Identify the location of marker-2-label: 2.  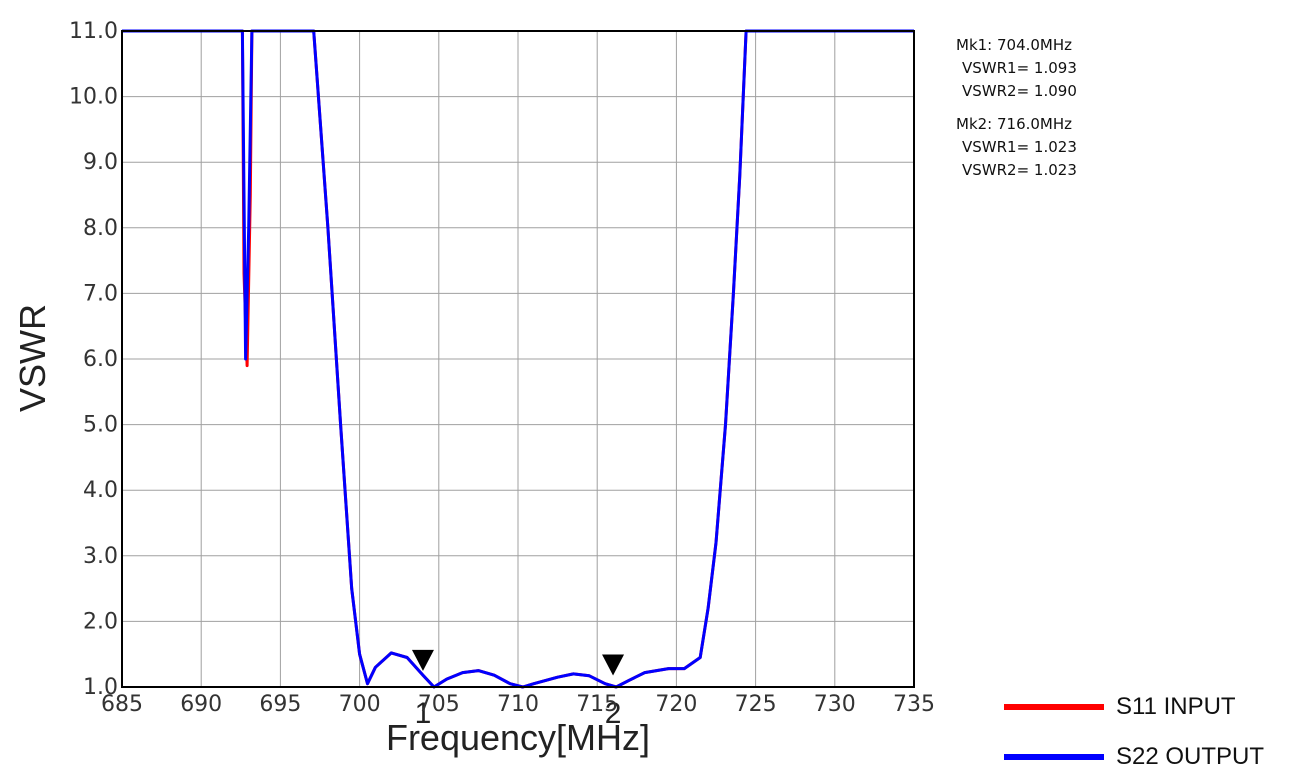
(613, 713).